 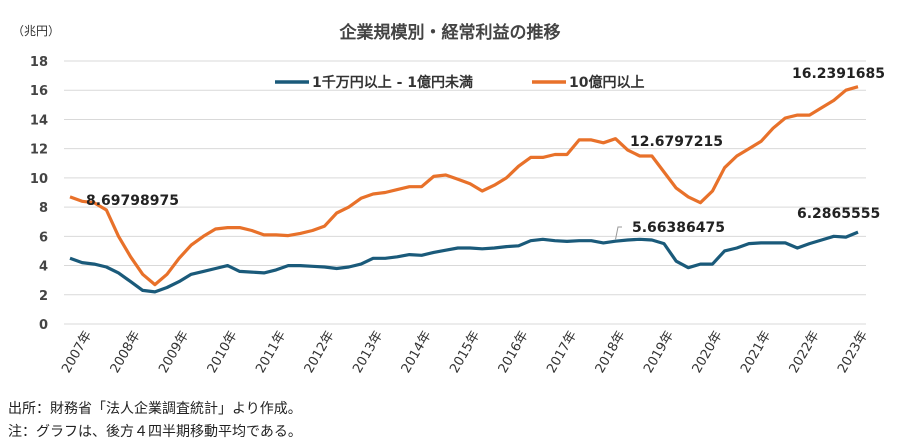 I want to click on x-tick-label: 2017年, so click(x=562, y=352).